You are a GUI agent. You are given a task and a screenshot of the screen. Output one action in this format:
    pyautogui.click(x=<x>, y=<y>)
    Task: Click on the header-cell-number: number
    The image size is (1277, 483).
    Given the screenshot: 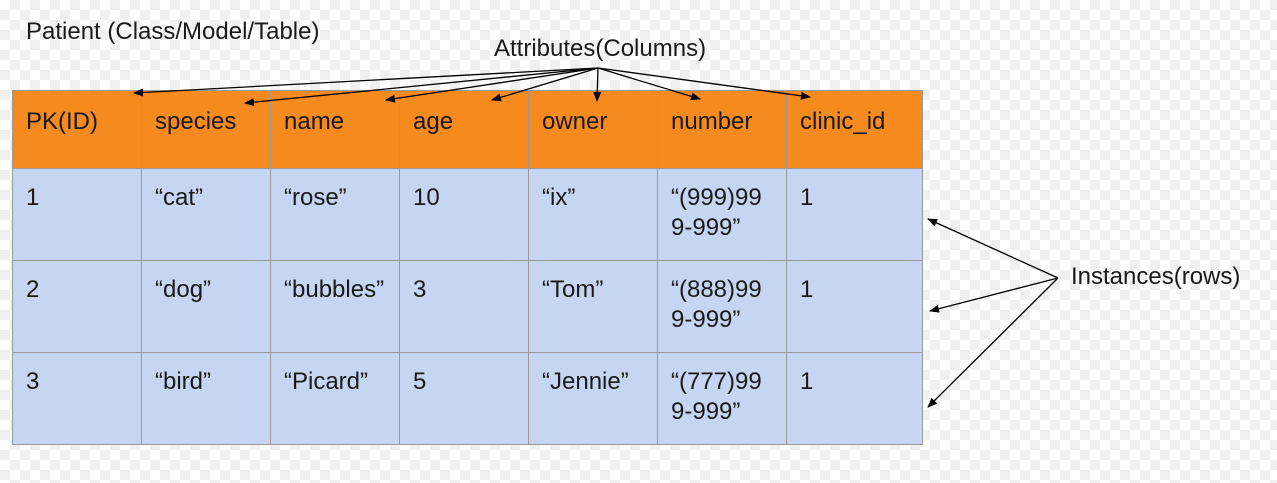 What is the action you would take?
    pyautogui.click(x=722, y=129)
    